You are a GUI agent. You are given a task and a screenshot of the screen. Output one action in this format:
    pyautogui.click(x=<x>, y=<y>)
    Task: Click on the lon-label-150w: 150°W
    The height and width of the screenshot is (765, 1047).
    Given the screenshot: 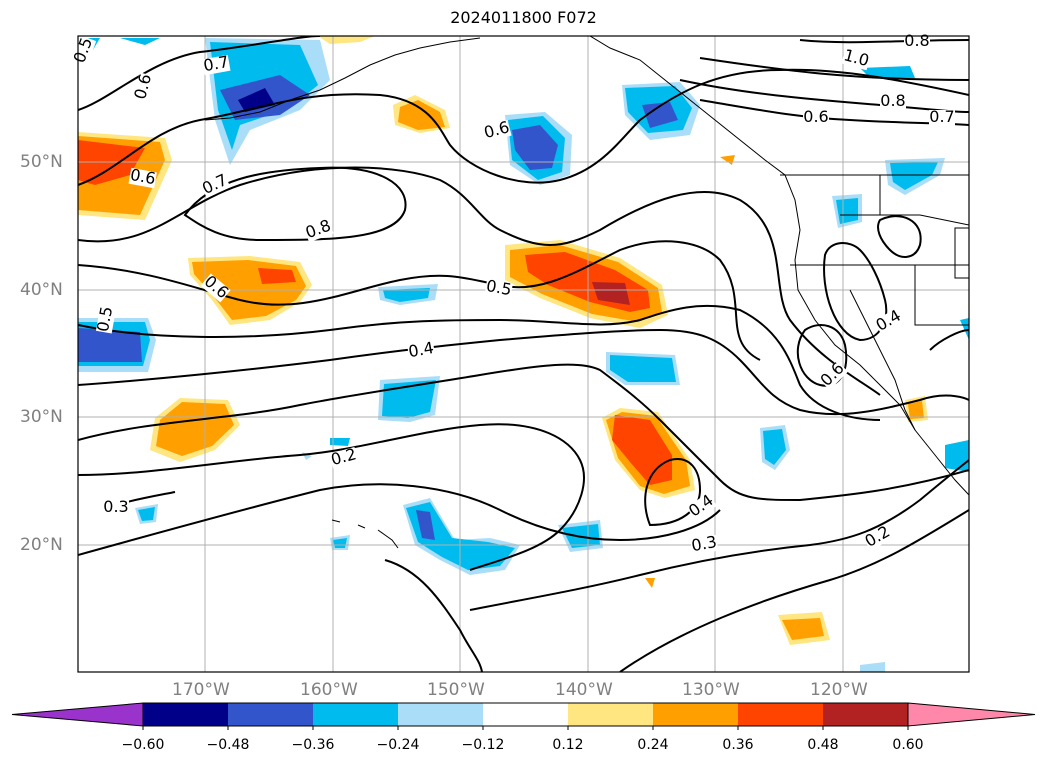 What is the action you would take?
    pyautogui.click(x=456, y=690)
    